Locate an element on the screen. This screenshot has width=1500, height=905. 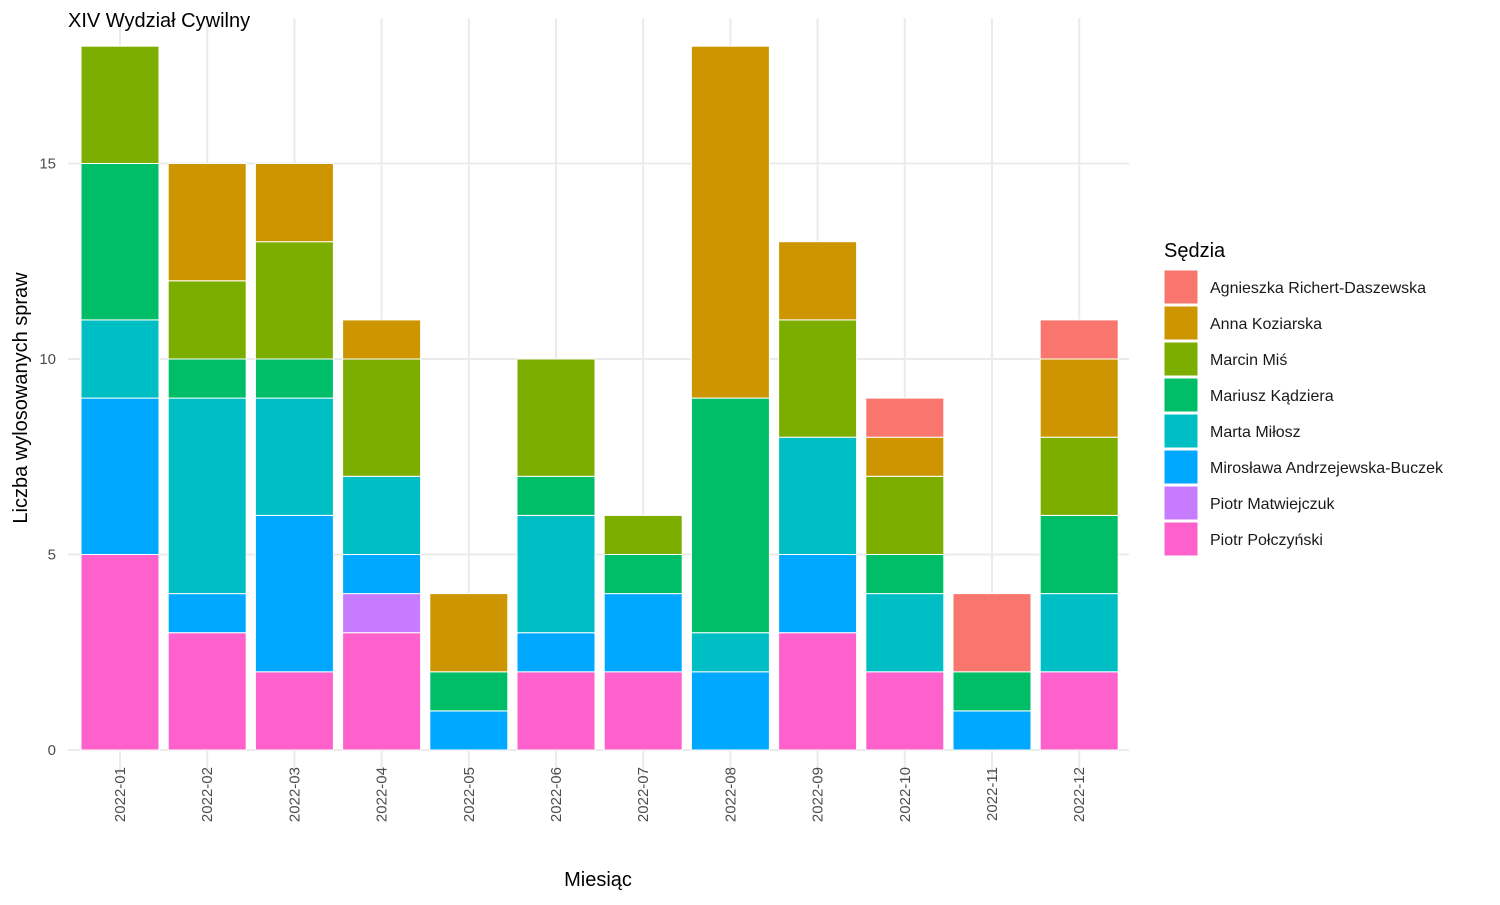
legend-label: Agnieszka Richert-Daszewska is located at coordinates (1318, 288).